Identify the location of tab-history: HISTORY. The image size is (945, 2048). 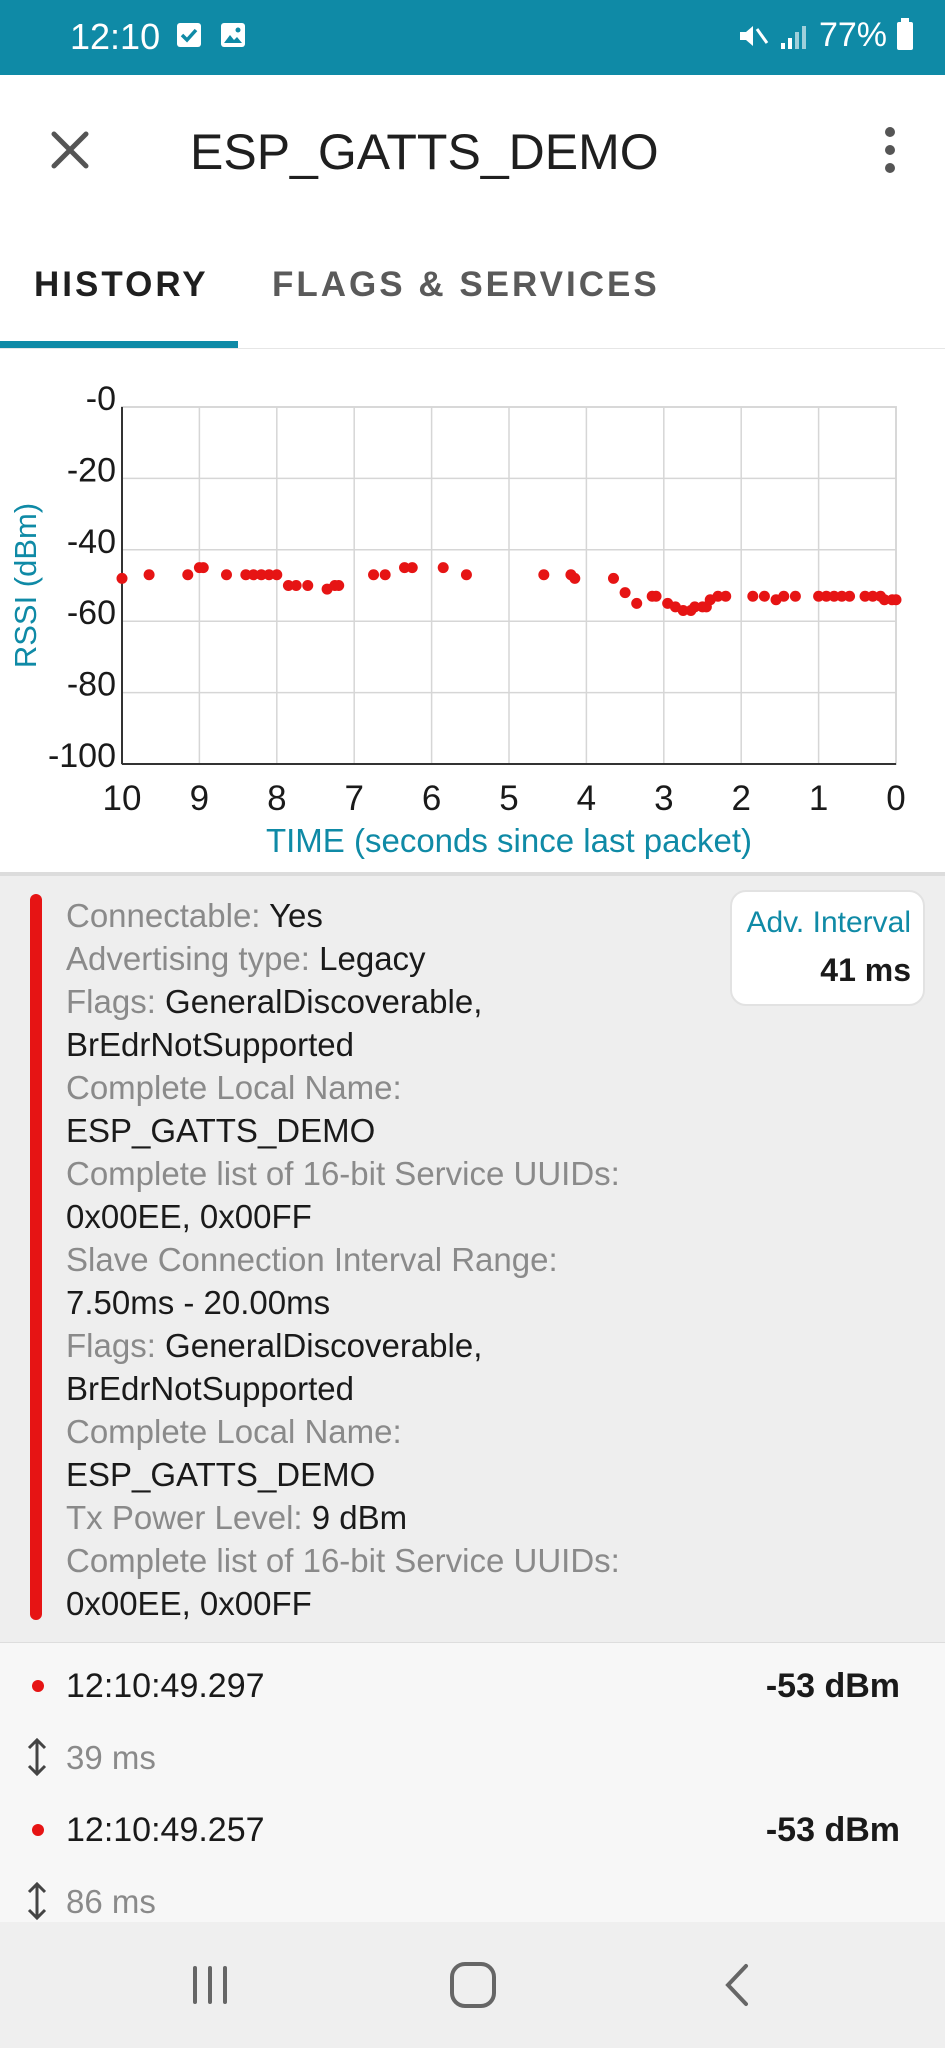
(121, 284).